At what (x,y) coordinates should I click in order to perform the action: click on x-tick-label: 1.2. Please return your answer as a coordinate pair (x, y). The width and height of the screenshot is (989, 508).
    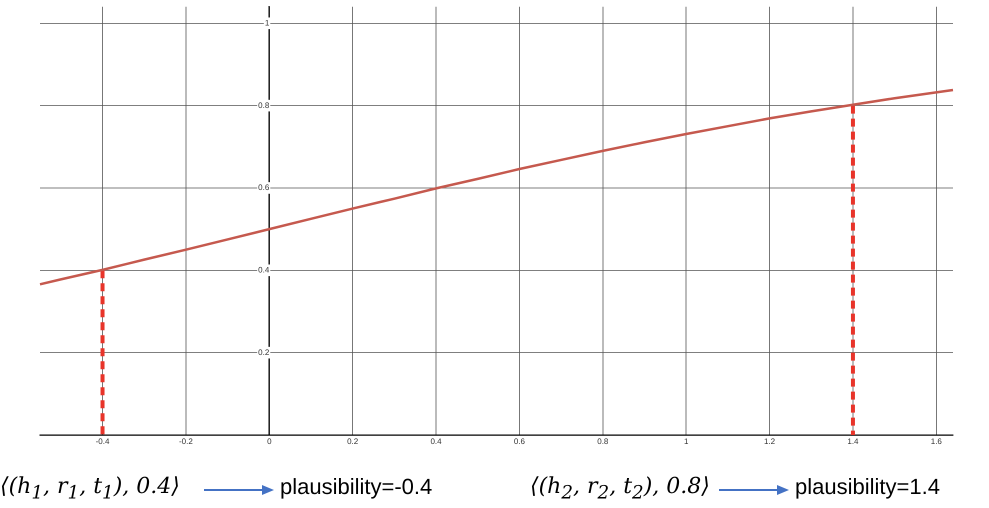
    Looking at the image, I should click on (770, 441).